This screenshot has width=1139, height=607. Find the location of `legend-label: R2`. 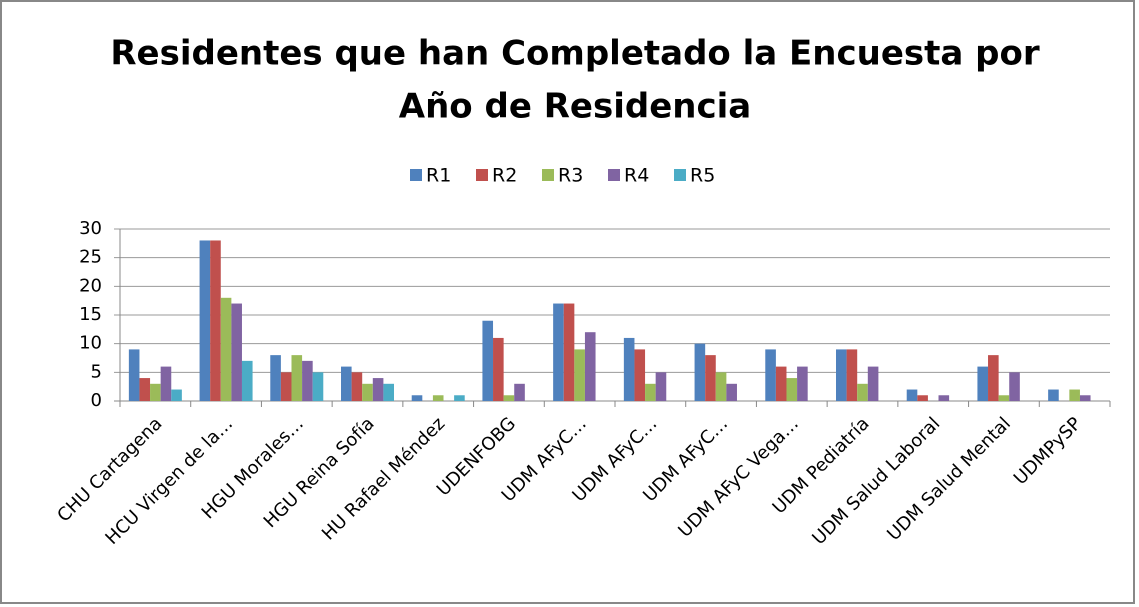

legend-label: R2 is located at coordinates (504, 176).